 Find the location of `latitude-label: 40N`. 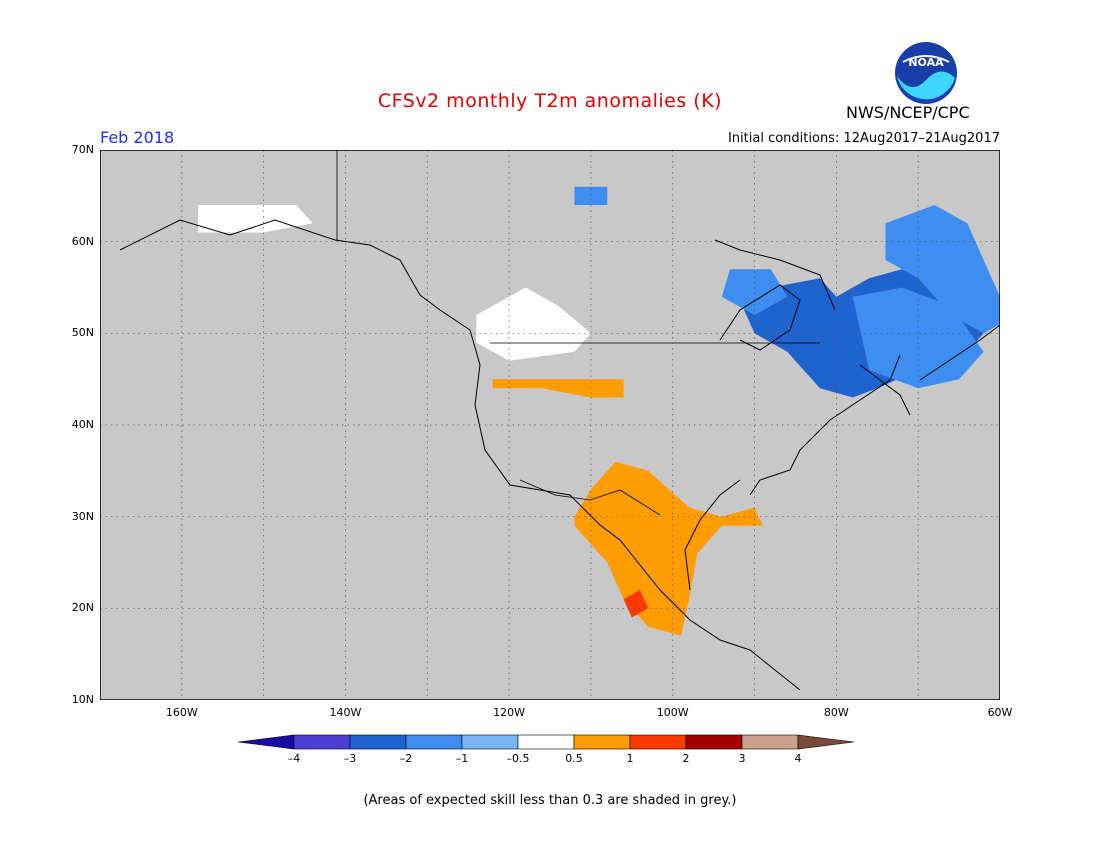

latitude-label: 40N is located at coordinates (82, 424).